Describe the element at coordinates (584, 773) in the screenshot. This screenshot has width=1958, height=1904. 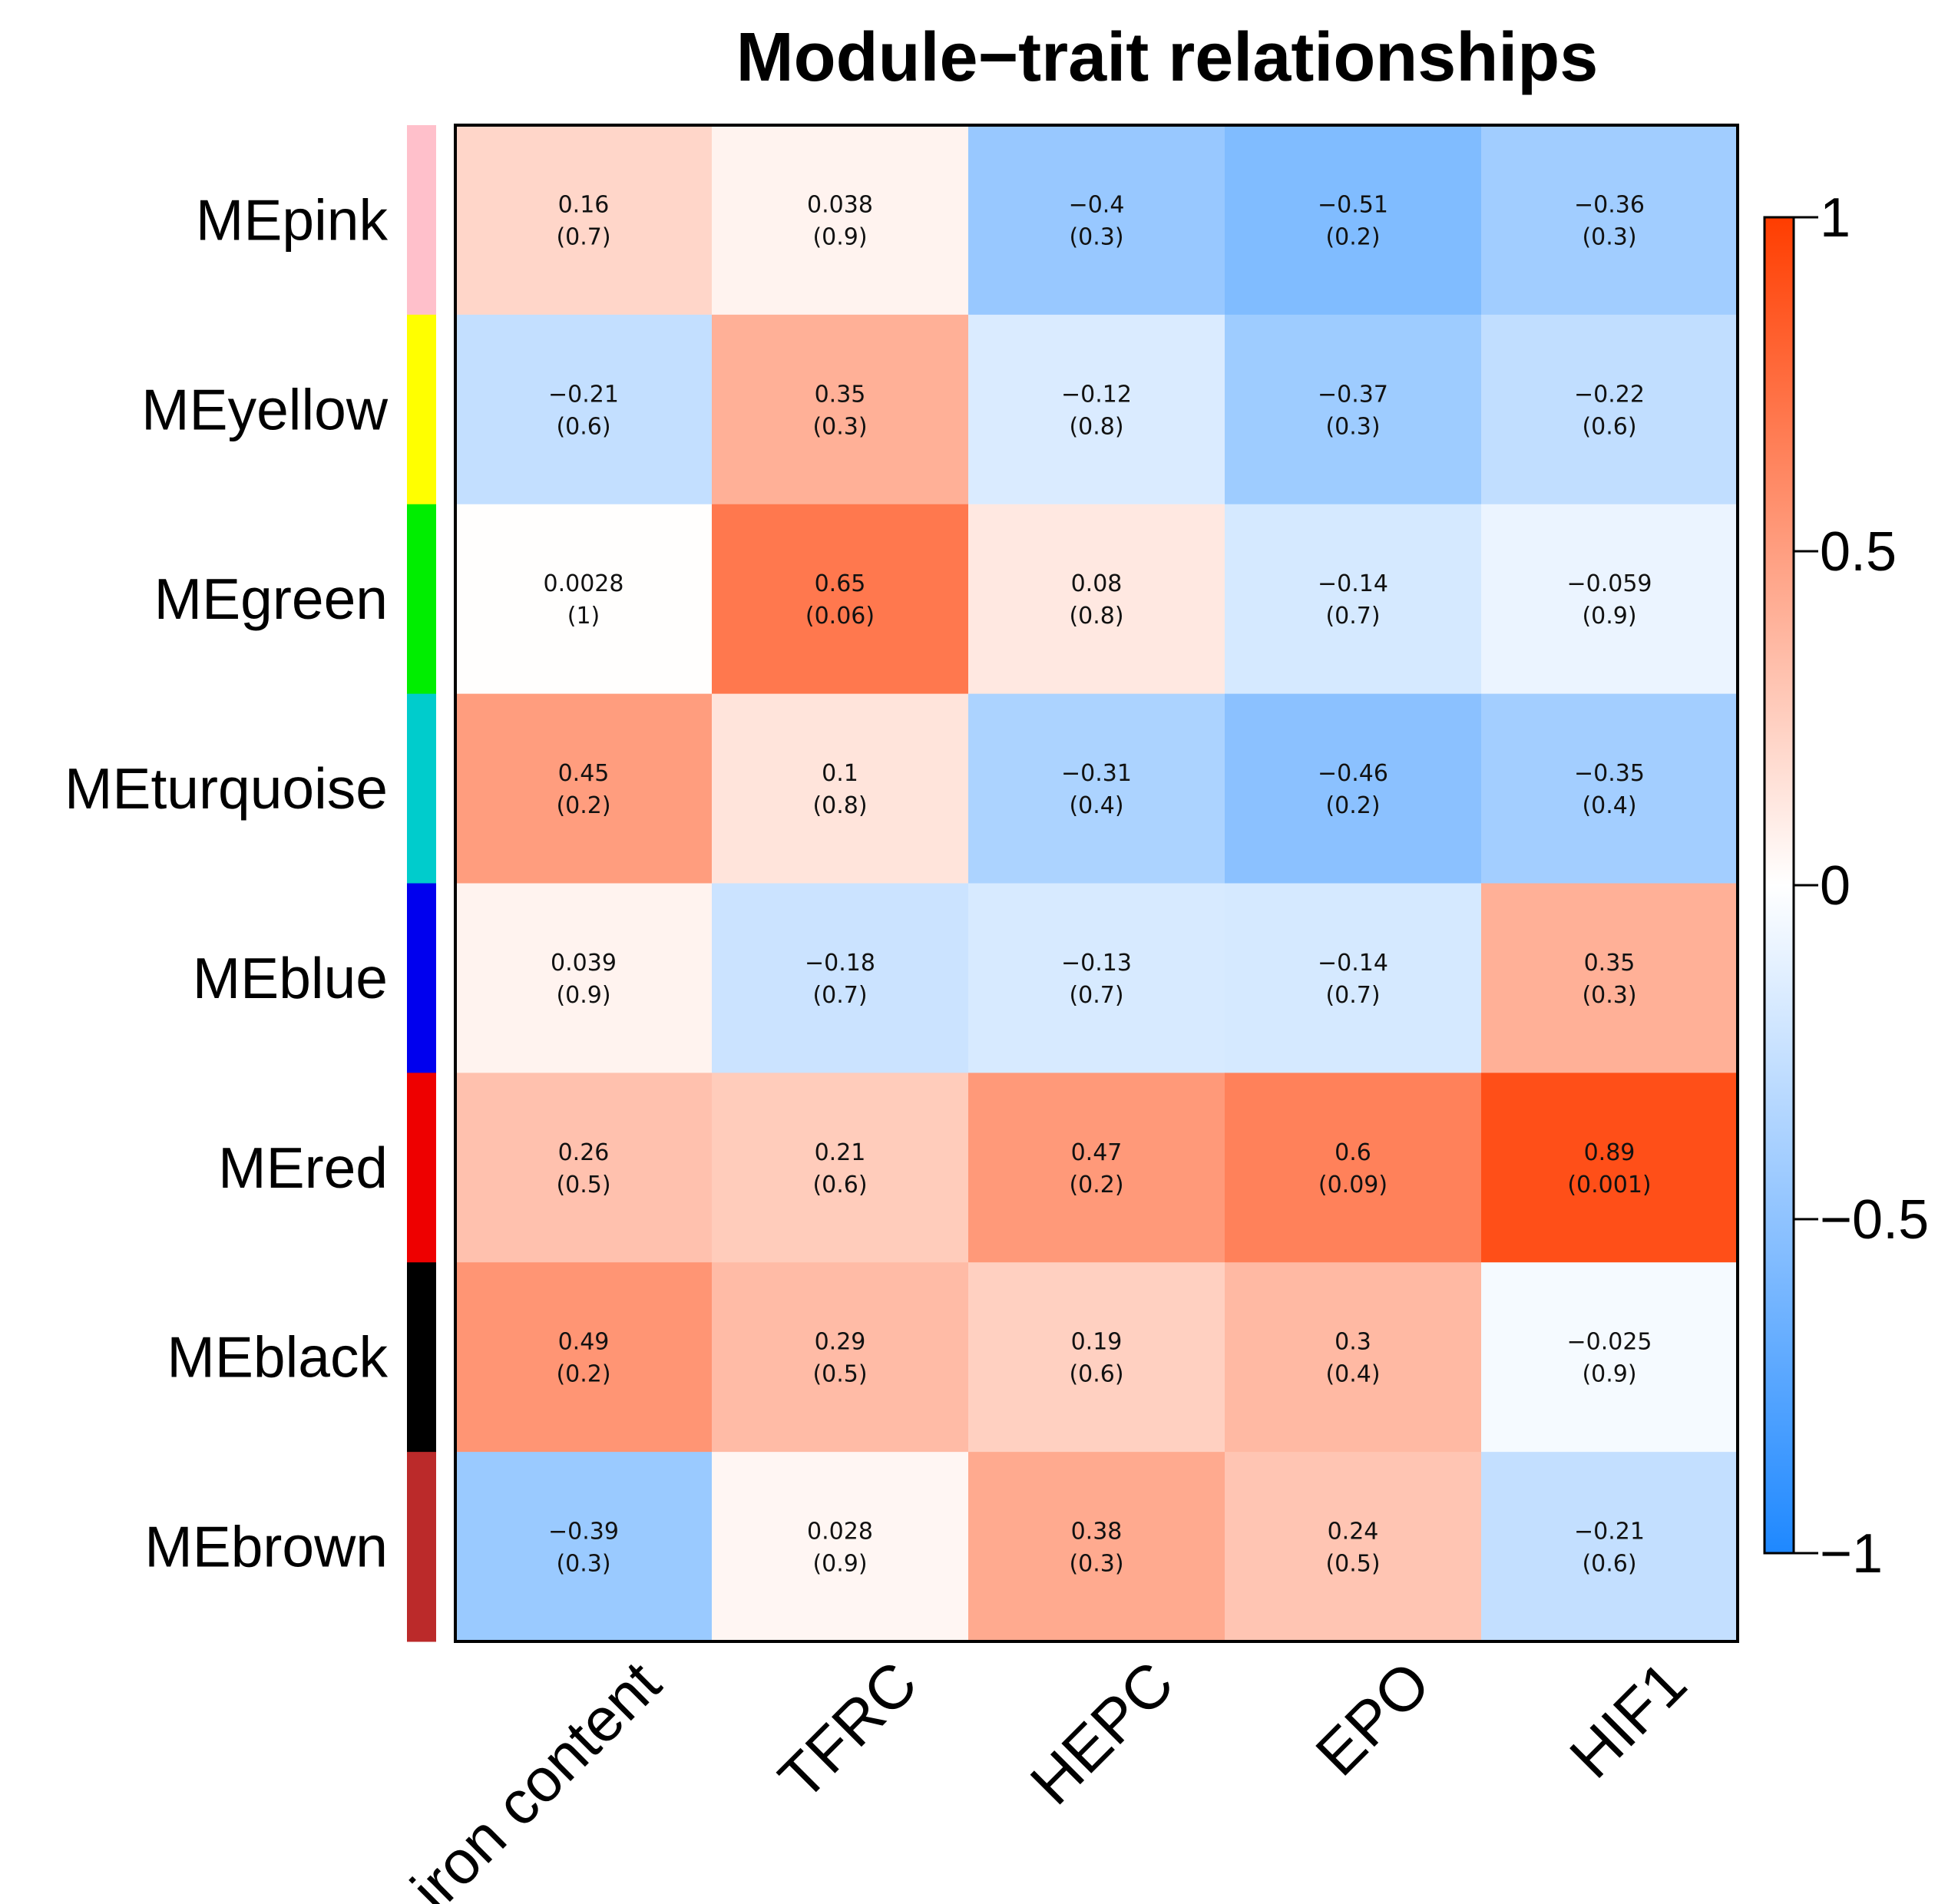
I see `cell-correlation-label: 0.45` at that location.